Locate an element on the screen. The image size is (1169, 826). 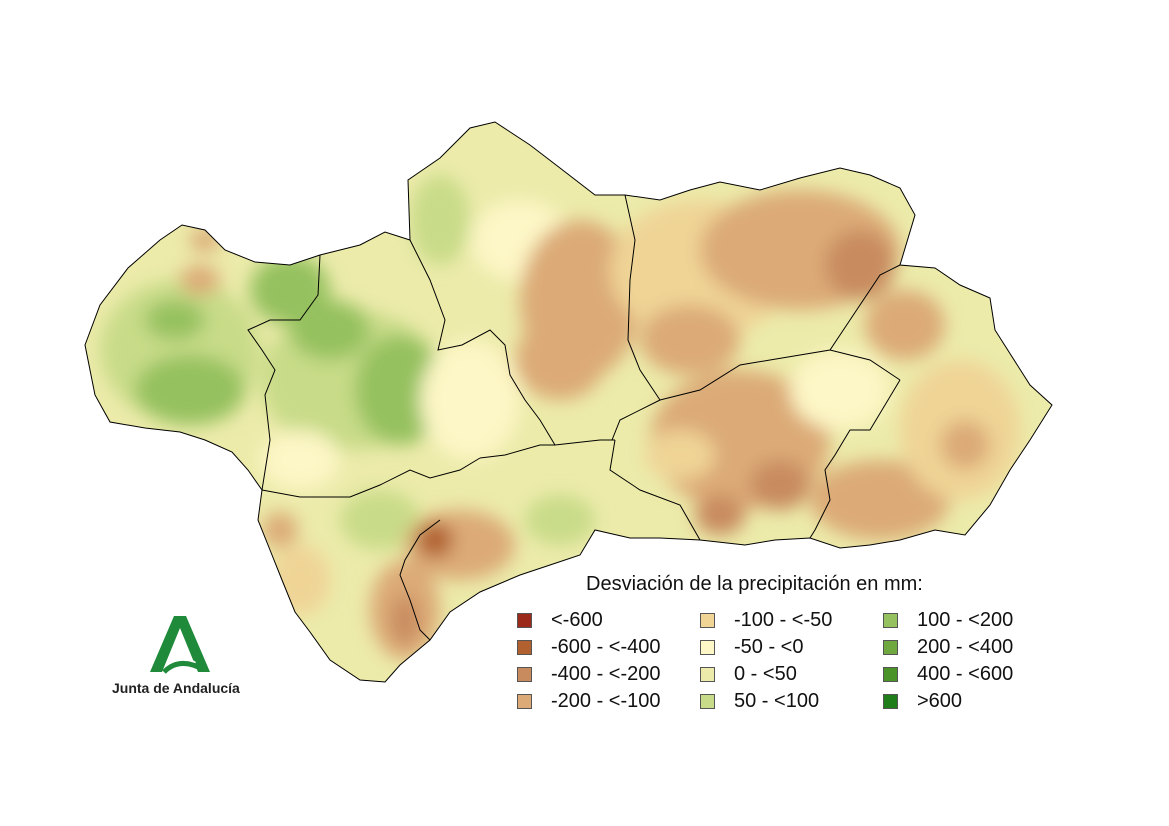
legend-item: 50 - <100 is located at coordinates (759, 701).